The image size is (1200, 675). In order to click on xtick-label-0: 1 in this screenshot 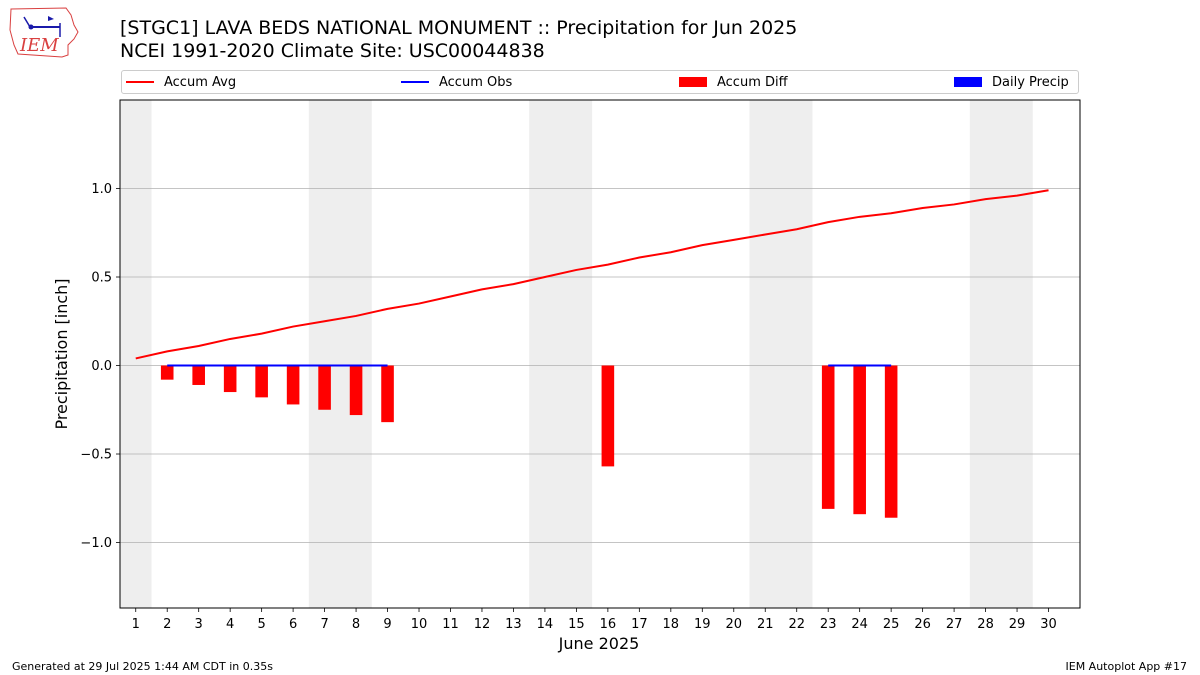, I will do `click(136, 624)`.